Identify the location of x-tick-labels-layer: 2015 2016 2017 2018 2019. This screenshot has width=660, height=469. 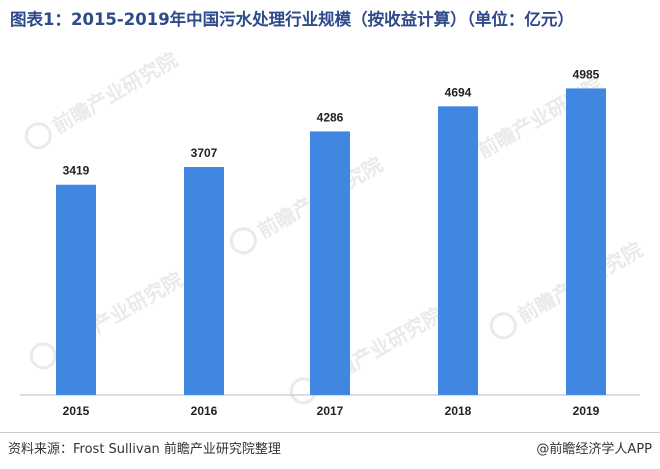
(331, 411).